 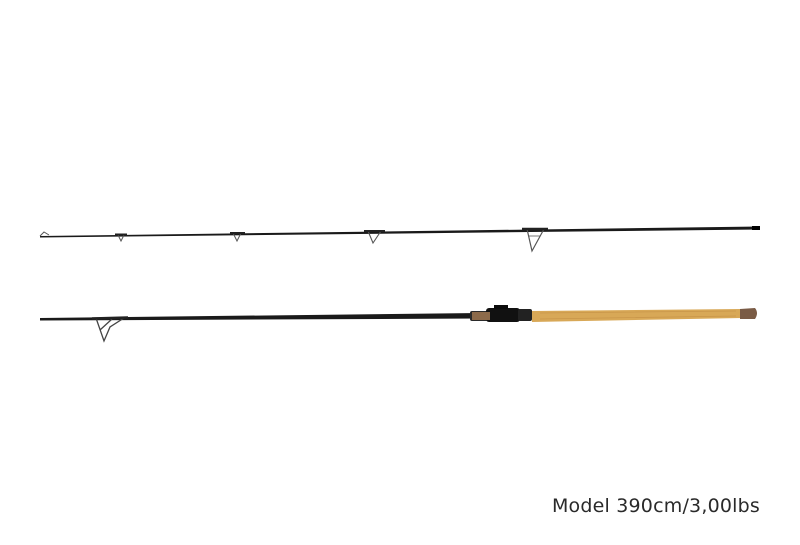 What do you see at coordinates (638, 315) in the screenshot?
I see `cork-texture` at bounding box center [638, 315].